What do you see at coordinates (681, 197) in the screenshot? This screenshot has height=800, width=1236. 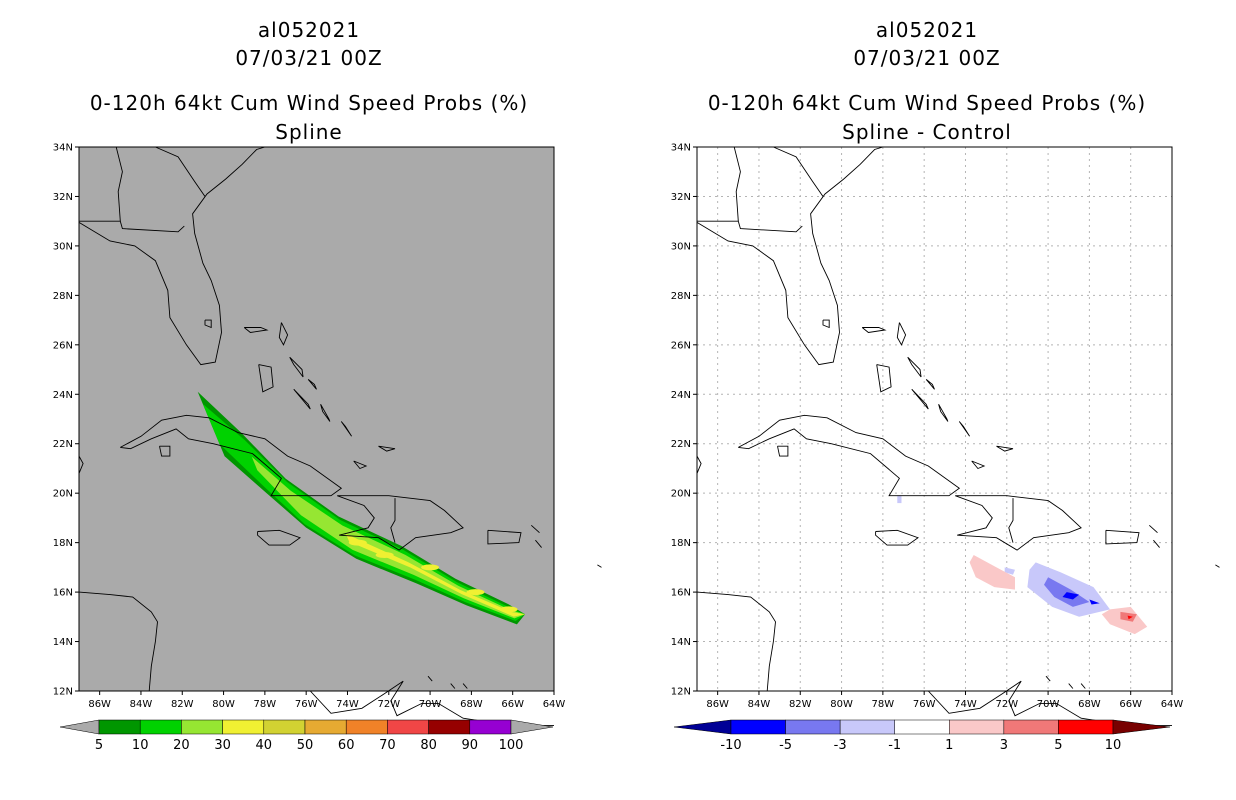 I see `latitude-label: 32N` at bounding box center [681, 197].